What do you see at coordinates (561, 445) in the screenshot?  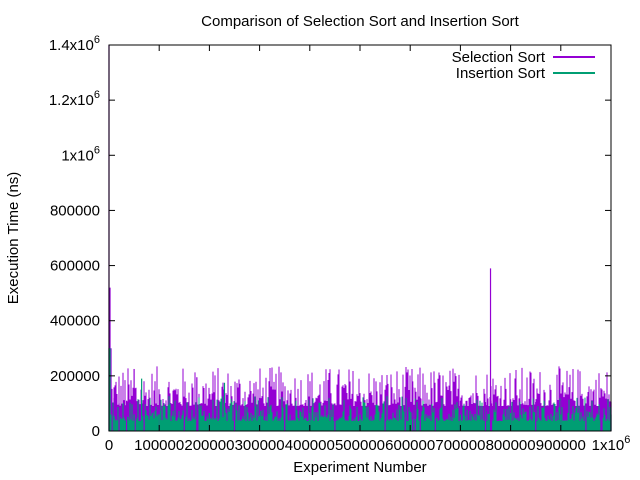 I see `x-tick-label: 900000` at bounding box center [561, 445].